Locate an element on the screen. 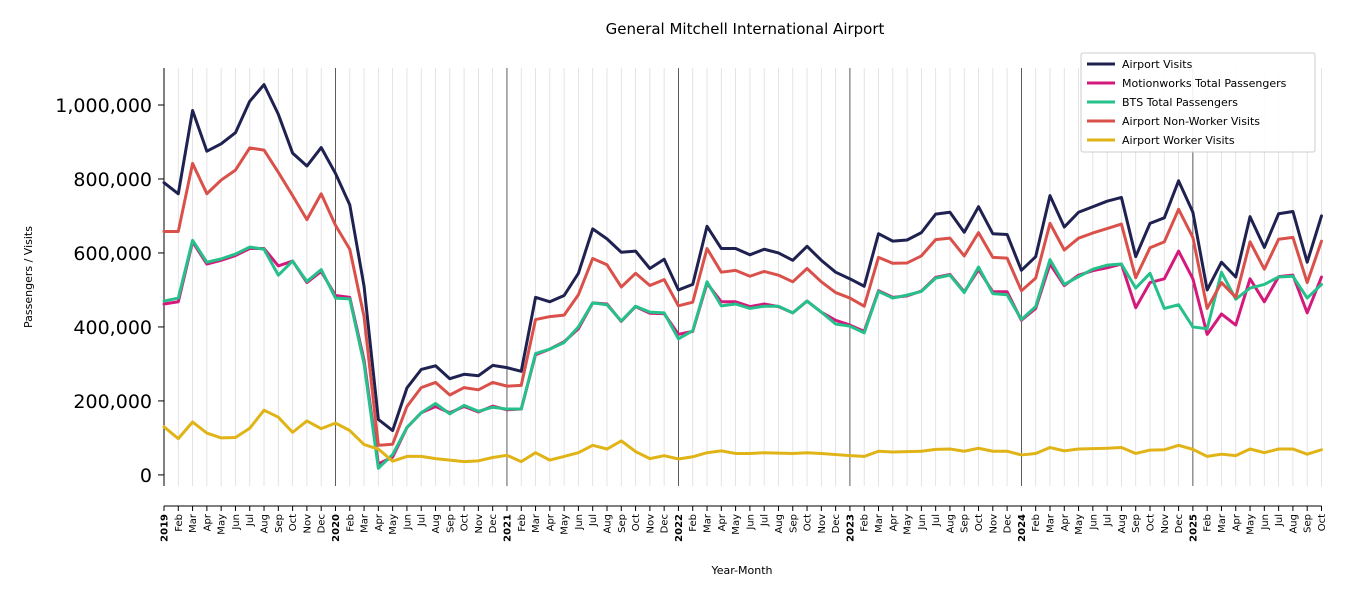 The image size is (1350, 600). y-tick-label: 600,000 is located at coordinates (112, 254).